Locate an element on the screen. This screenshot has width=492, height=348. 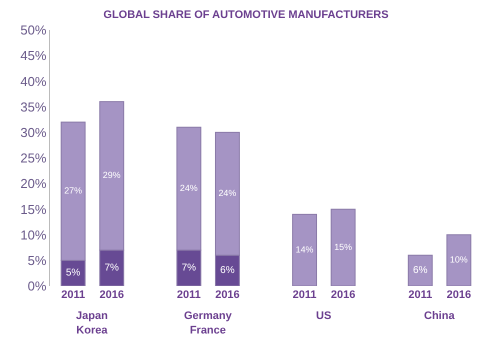
y-tick-label: 10% is located at coordinates (33, 234).